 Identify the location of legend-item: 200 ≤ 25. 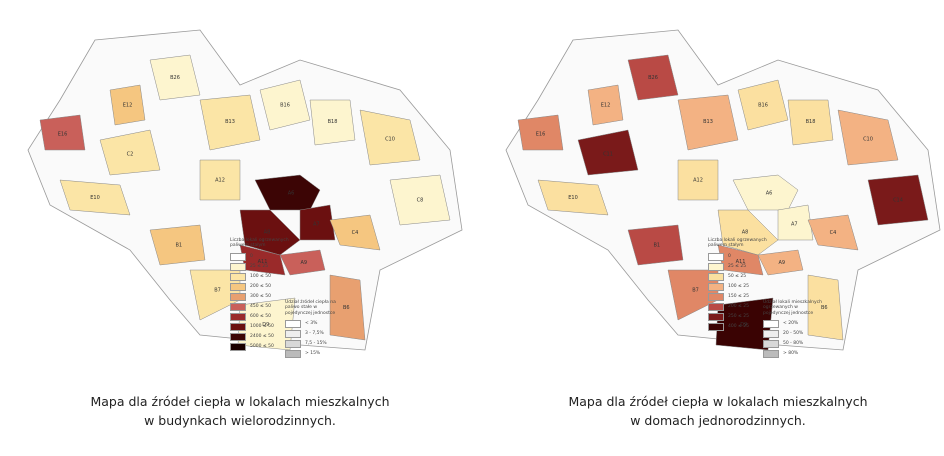
(738, 307).